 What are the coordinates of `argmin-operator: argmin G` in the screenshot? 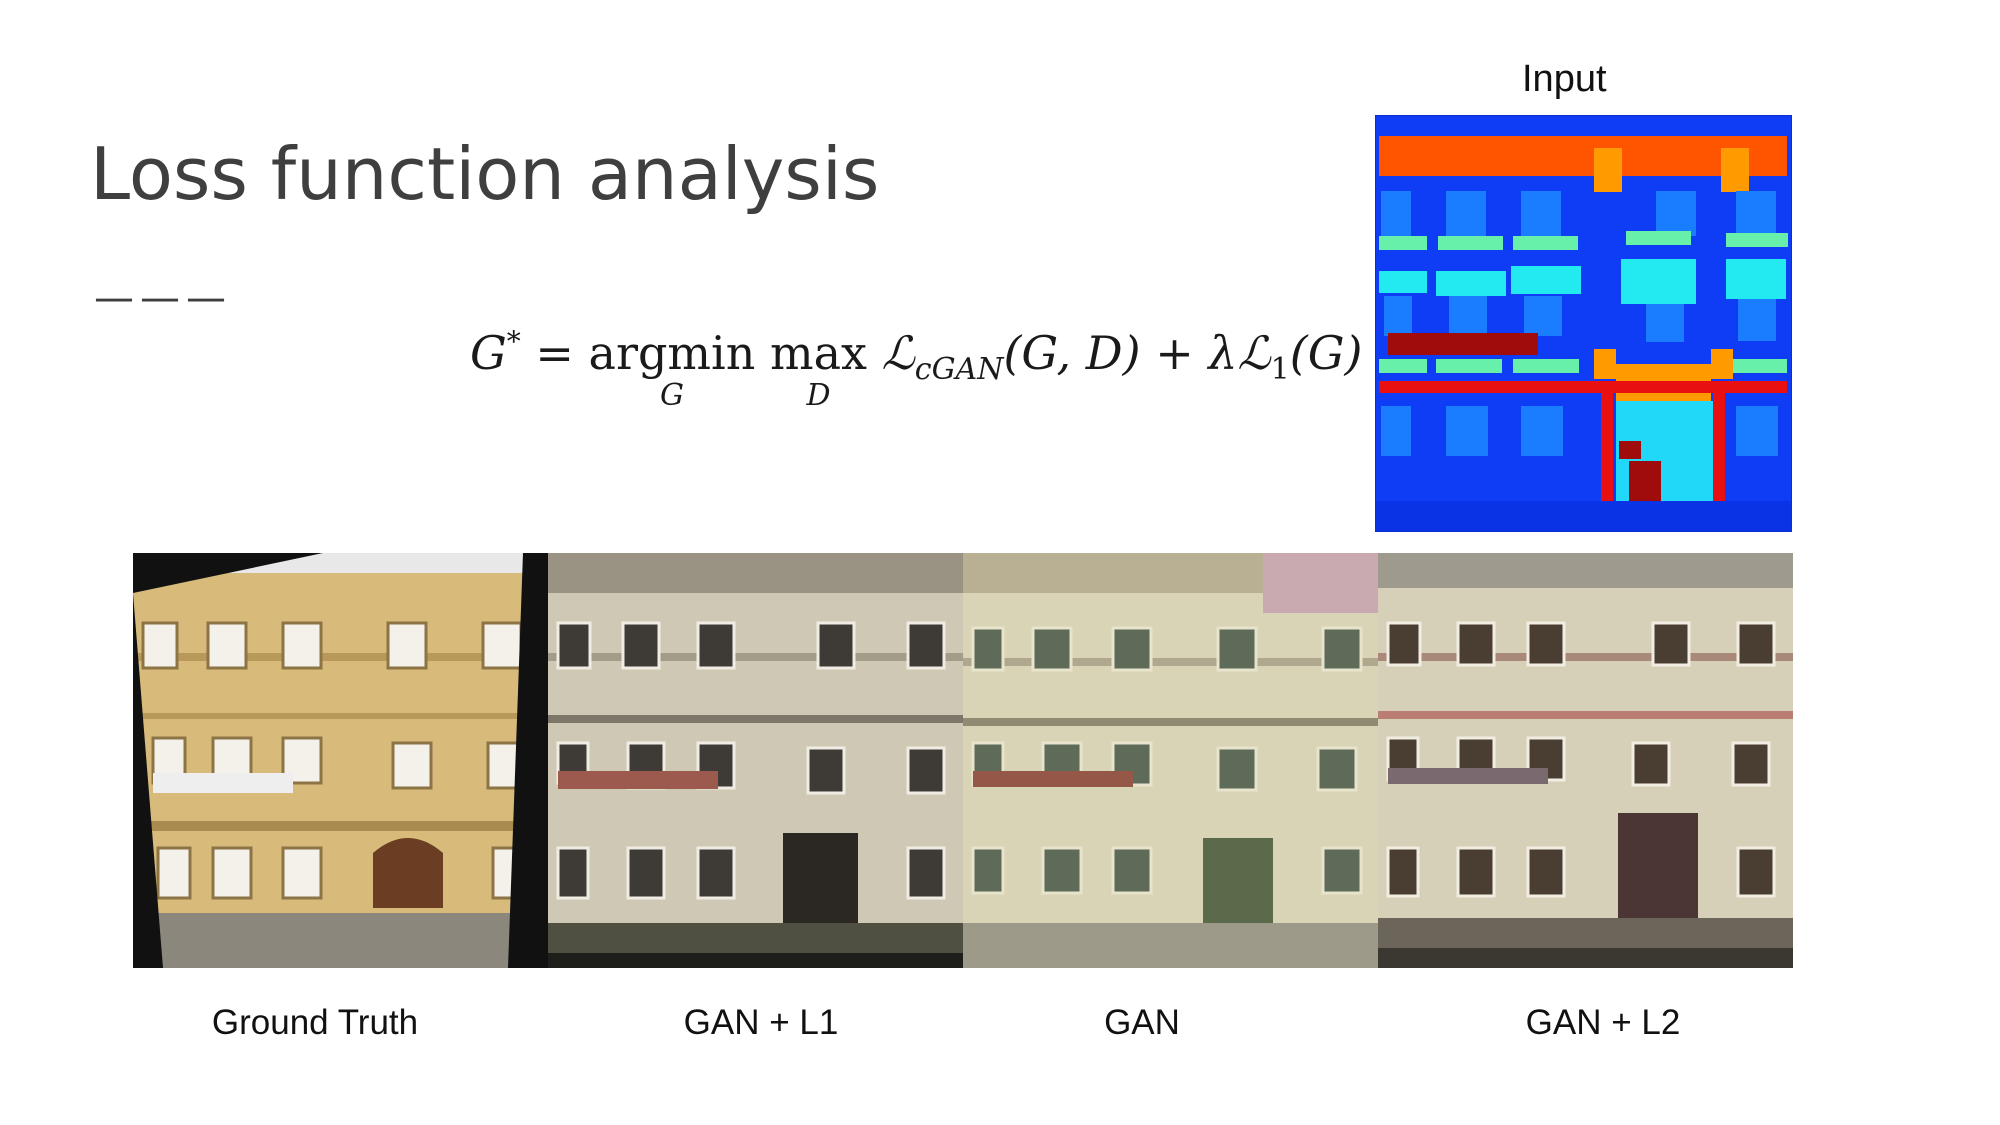 It's located at (672, 369).